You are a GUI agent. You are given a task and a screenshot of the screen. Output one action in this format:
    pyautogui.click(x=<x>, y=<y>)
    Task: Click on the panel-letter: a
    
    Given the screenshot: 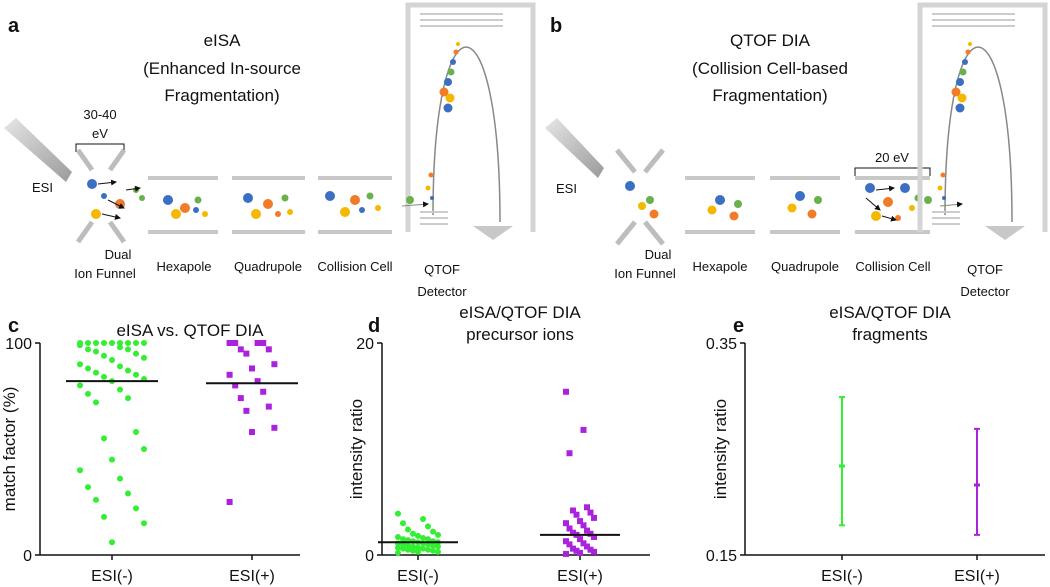 What is the action you would take?
    pyautogui.click(x=14, y=26)
    